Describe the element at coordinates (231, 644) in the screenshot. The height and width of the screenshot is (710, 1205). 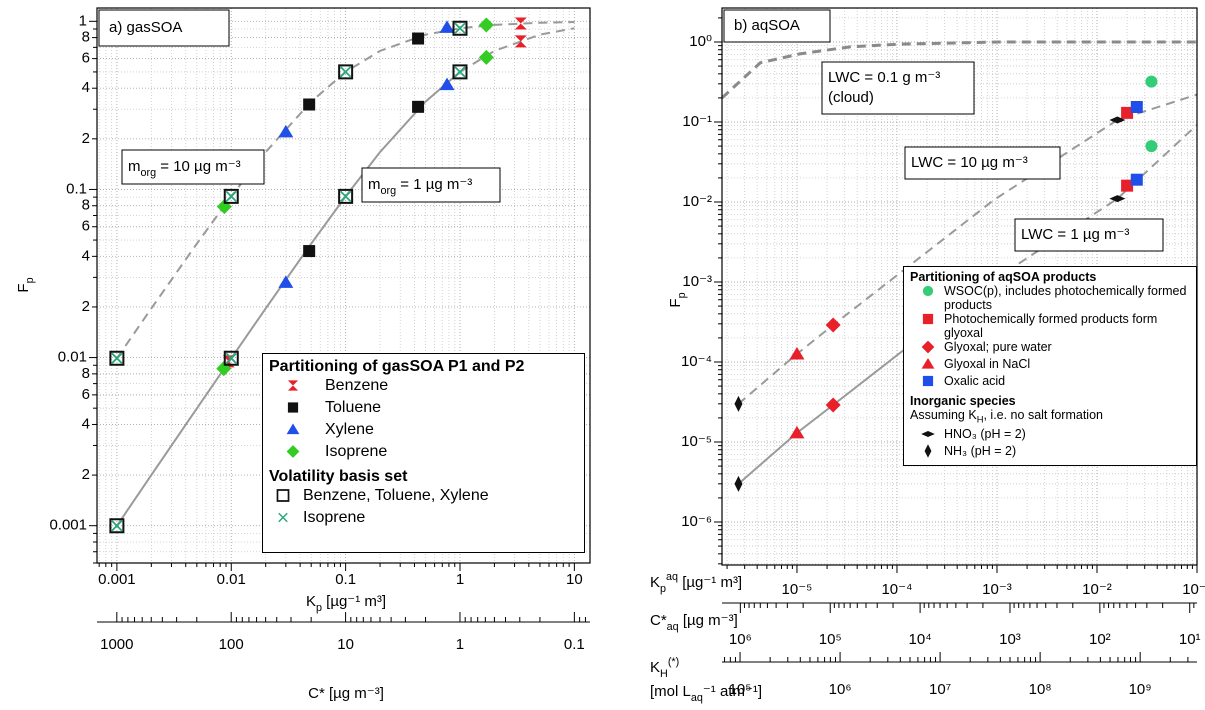
I see `secondary-tick-label: 100` at that location.